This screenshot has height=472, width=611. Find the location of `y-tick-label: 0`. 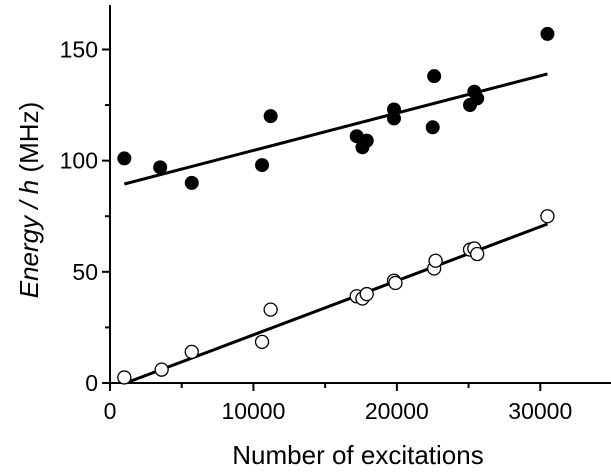

y-tick-label: 0 is located at coordinates (91, 383).